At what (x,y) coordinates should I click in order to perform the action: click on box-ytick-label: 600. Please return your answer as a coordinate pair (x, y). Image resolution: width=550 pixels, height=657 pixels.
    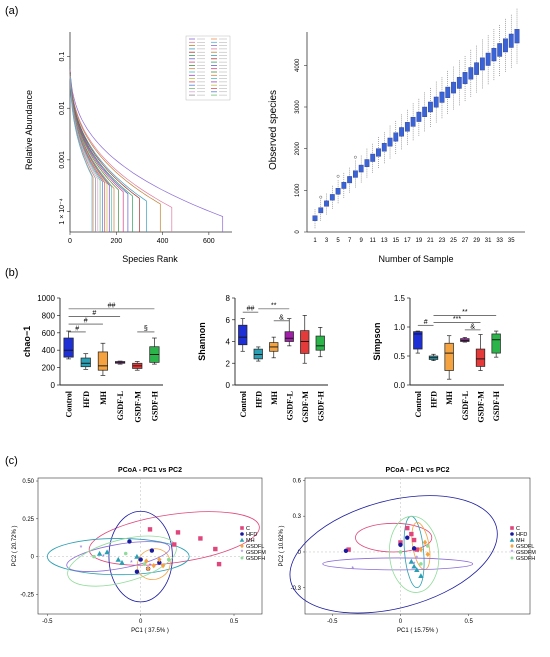
    Looking at the image, I should click on (49, 333).